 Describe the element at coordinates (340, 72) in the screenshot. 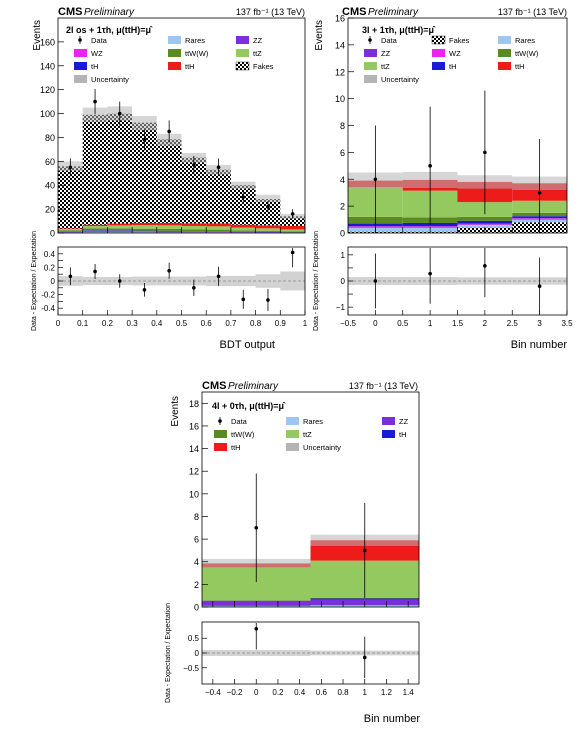

I see `y-tick-label: 12` at that location.